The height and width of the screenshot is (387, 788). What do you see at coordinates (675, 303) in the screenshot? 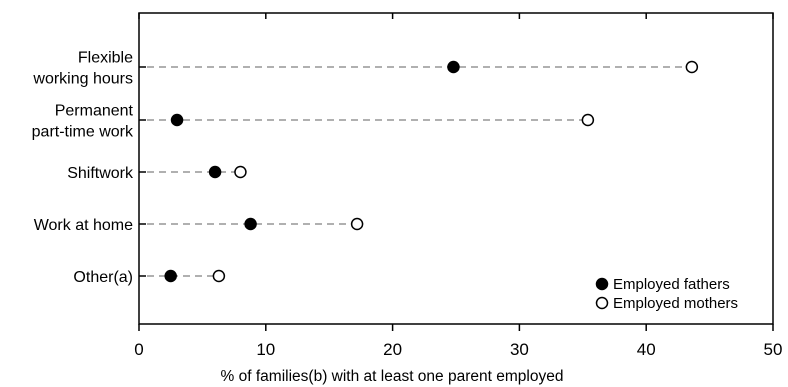
I see `legend-label-1: Employed mothers` at bounding box center [675, 303].